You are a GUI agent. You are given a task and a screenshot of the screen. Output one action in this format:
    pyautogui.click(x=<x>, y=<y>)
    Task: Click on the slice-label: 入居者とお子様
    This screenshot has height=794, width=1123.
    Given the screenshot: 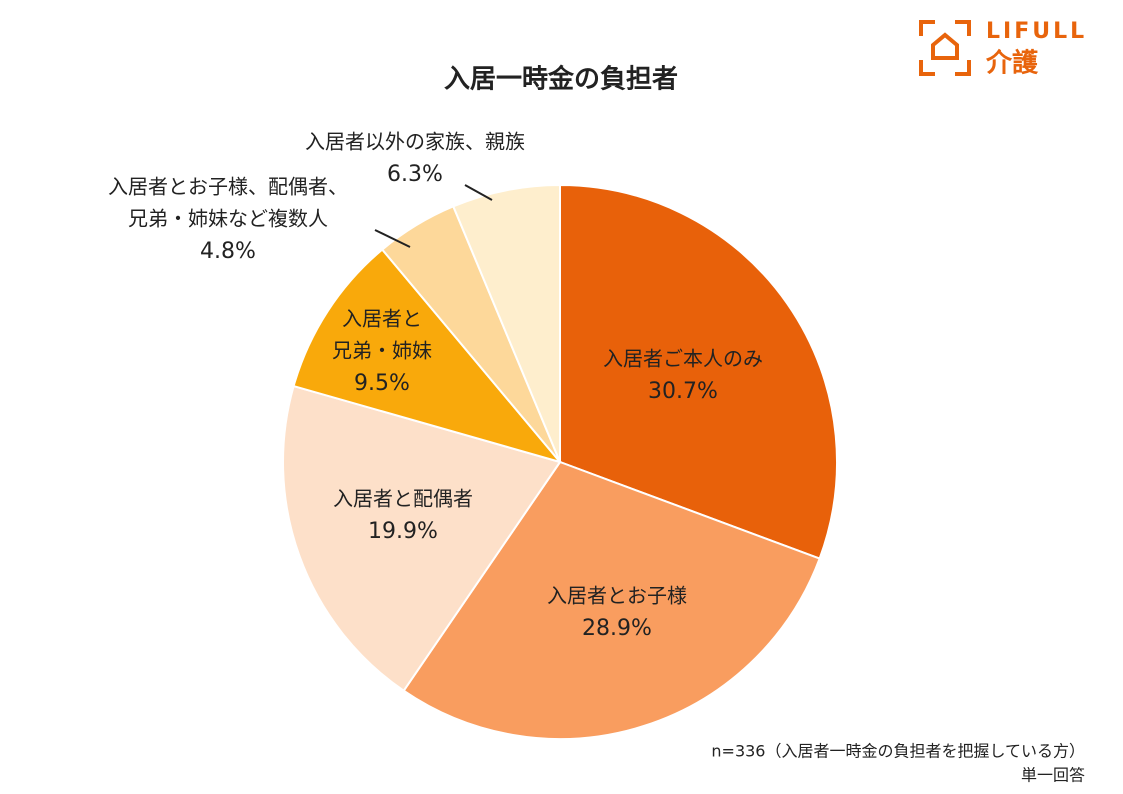 What is the action you would take?
    pyautogui.click(x=617, y=596)
    